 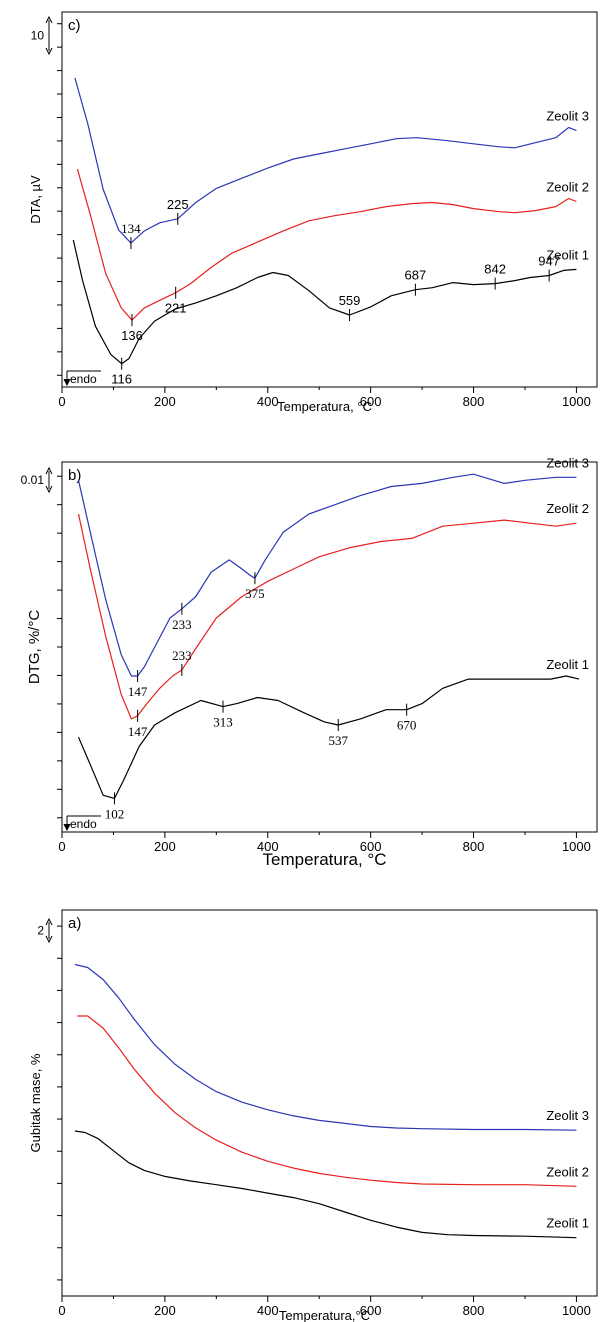 What do you see at coordinates (121, 379) in the screenshot?
I see `peak-label: 116` at bounding box center [121, 379].